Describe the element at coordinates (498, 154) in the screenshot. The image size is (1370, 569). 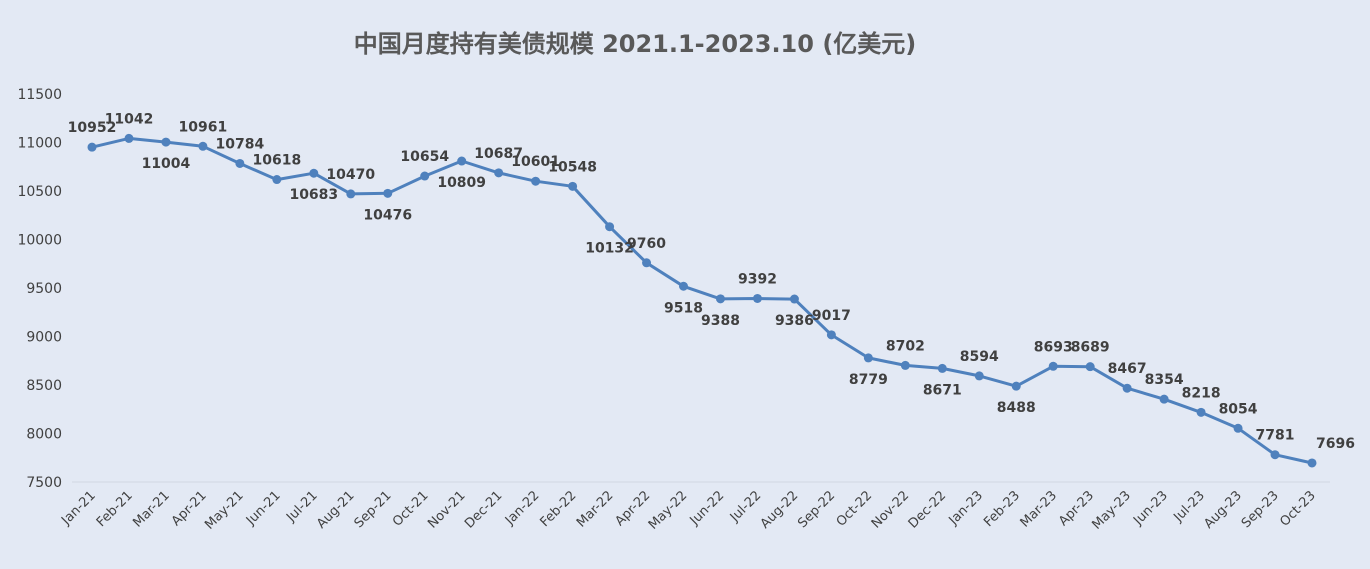
I see `data-label: 10687` at that location.